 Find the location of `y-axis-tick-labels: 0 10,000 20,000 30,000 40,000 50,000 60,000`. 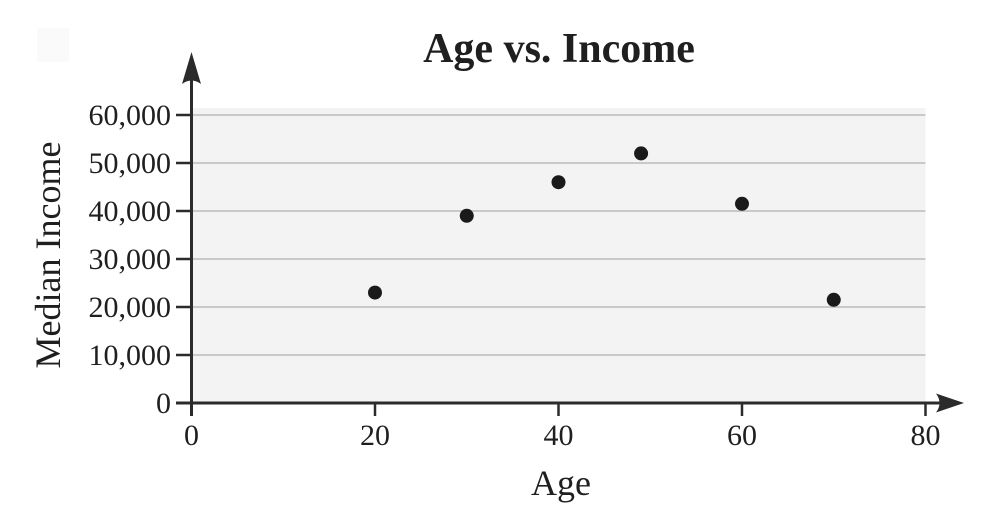

y-axis-tick-labels: 0 10,000 20,000 30,000 40,000 50,000 60,000 is located at coordinates (130, 259).